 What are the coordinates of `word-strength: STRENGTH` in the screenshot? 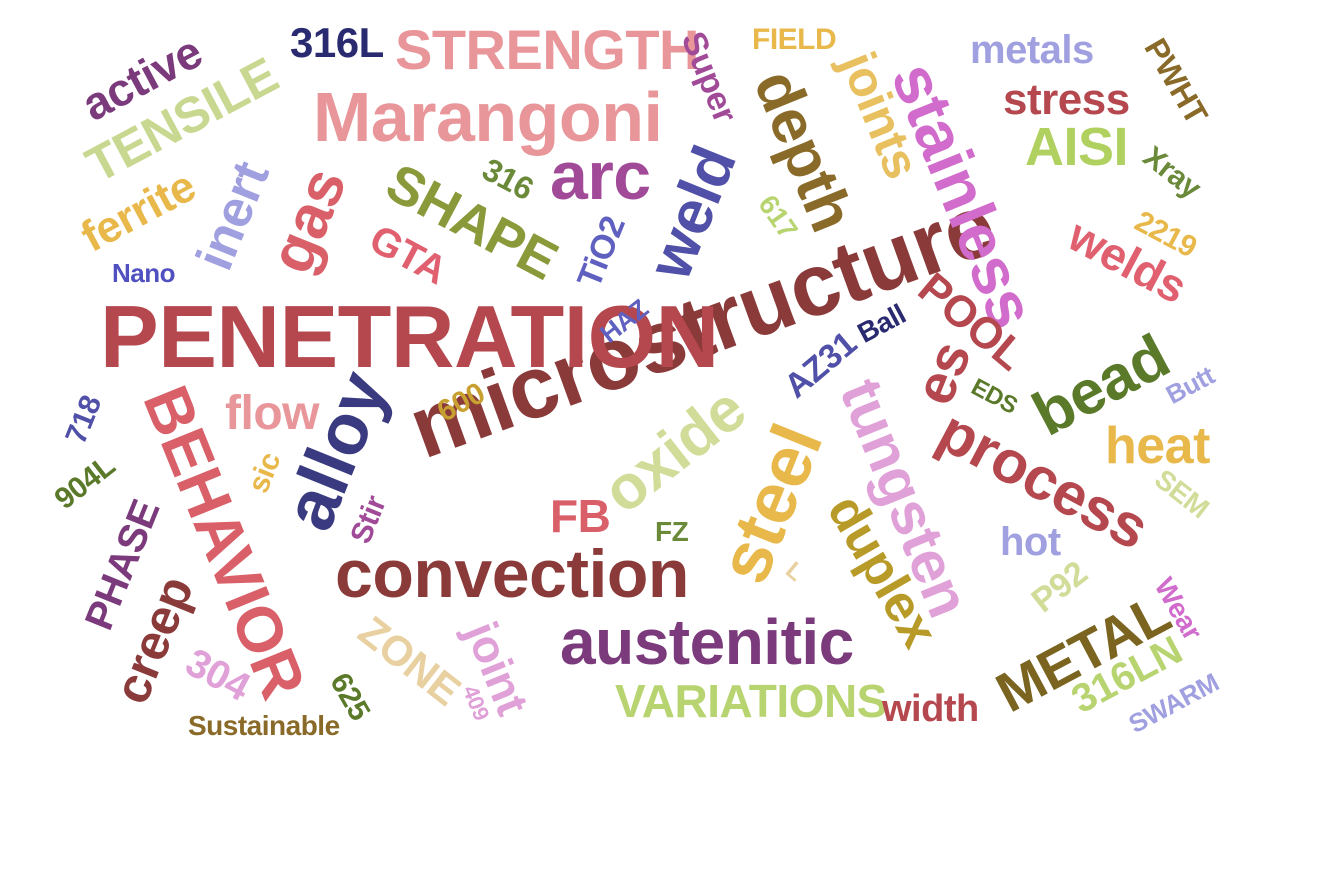 It's located at (547, 49).